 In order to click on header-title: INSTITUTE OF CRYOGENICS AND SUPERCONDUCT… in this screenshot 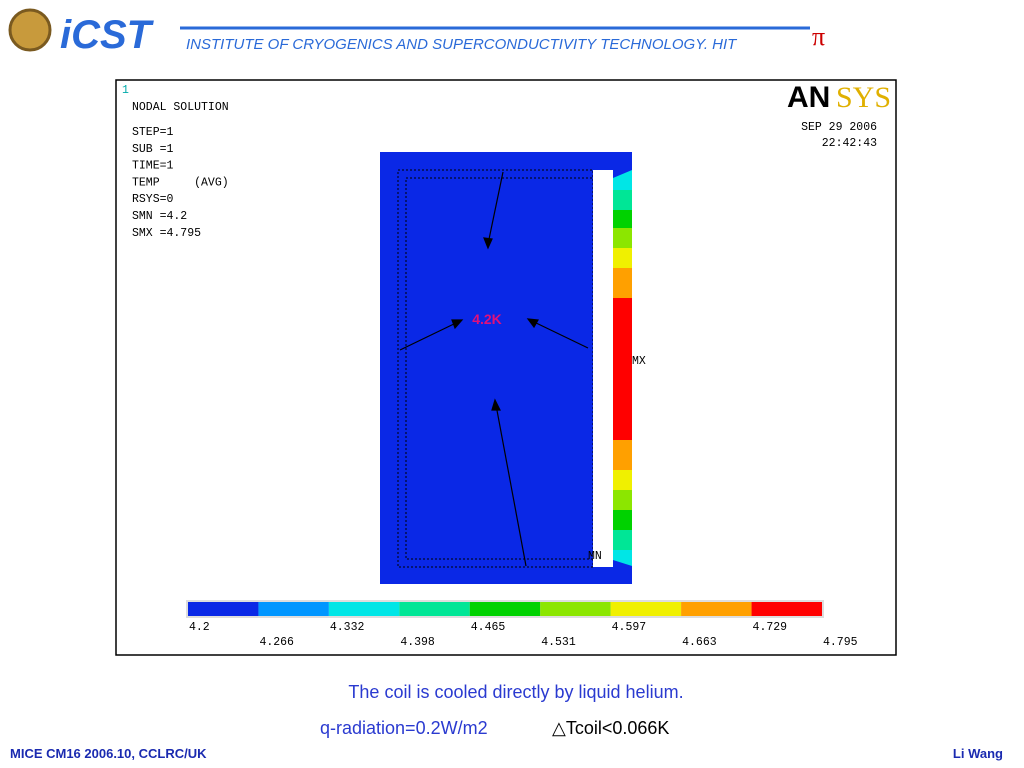, I will do `click(462, 44)`.